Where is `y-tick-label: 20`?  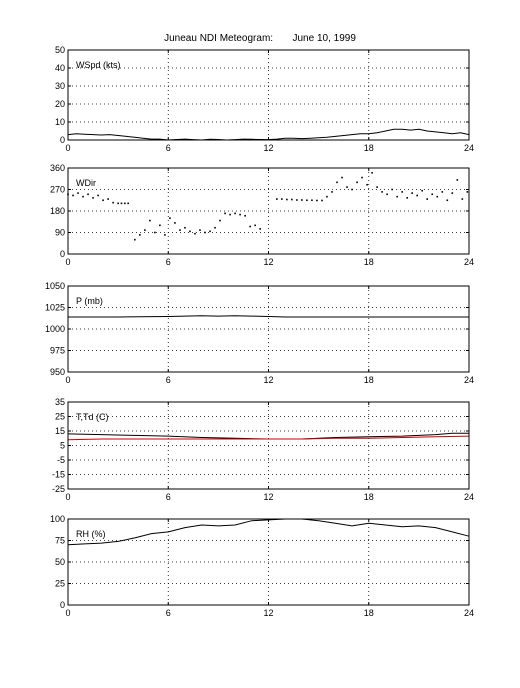 y-tick-label: 20 is located at coordinates (60, 104).